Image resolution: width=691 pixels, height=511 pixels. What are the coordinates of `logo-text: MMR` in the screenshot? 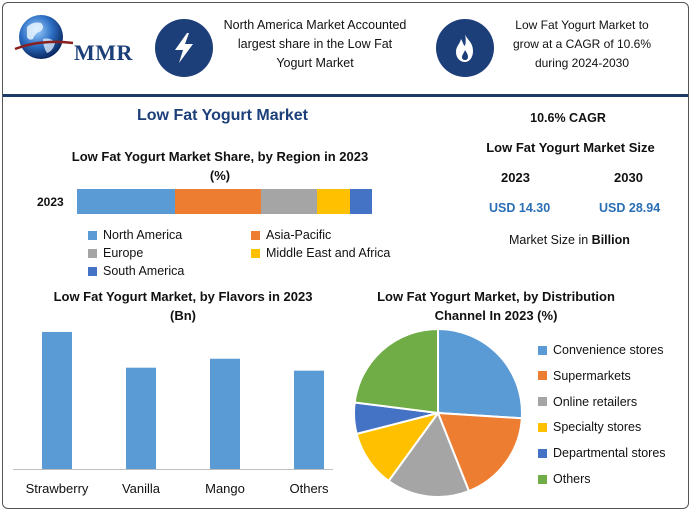 It's located at (103, 52).